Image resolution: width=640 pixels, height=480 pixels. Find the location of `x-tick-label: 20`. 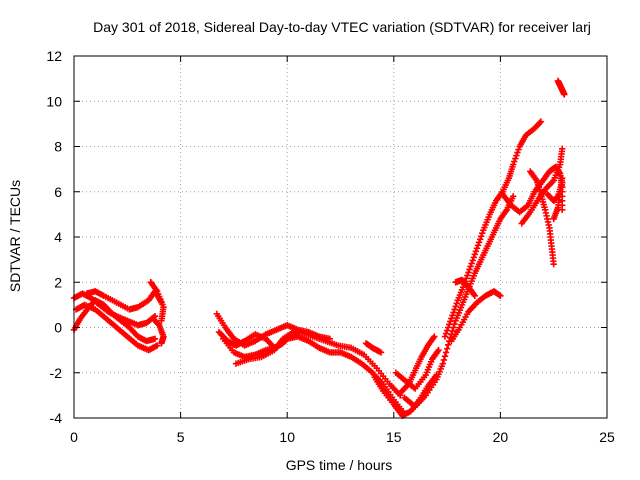

x-tick-label: 20 is located at coordinates (501, 437).